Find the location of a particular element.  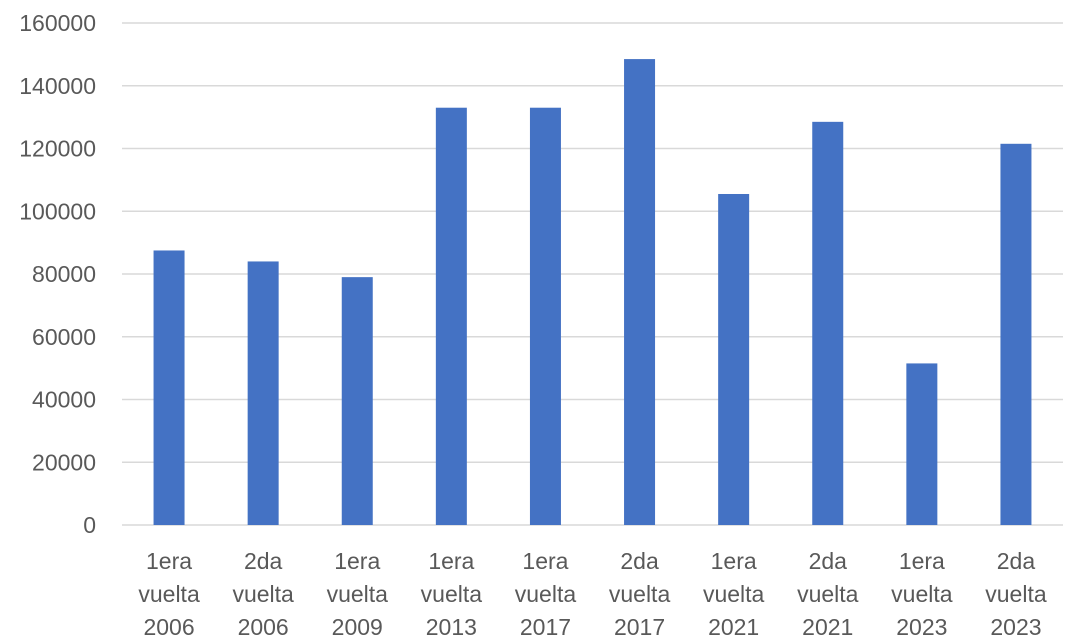

y-tick-label: 20000 is located at coordinates (64, 462).